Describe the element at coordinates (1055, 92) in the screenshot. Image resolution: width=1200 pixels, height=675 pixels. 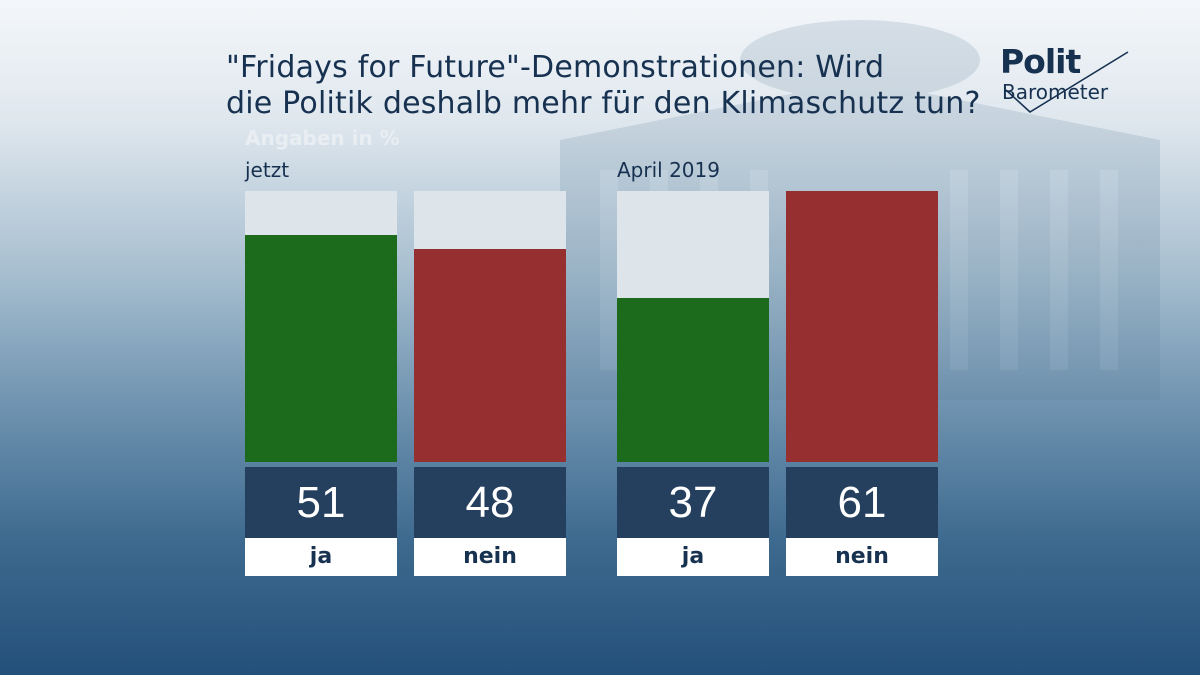
I see `logo-barometer: Barometer` at that location.